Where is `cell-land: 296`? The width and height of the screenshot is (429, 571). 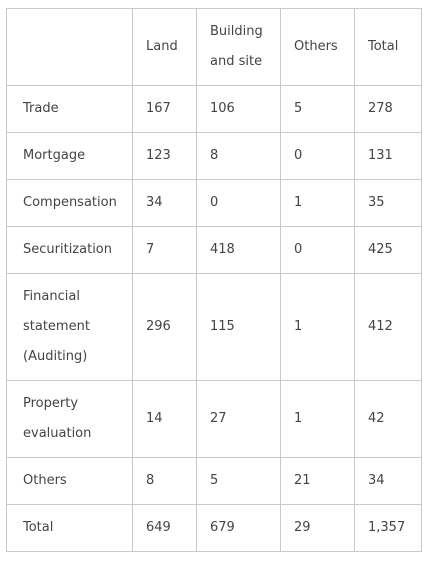 cell-land: 296 is located at coordinates (164, 327).